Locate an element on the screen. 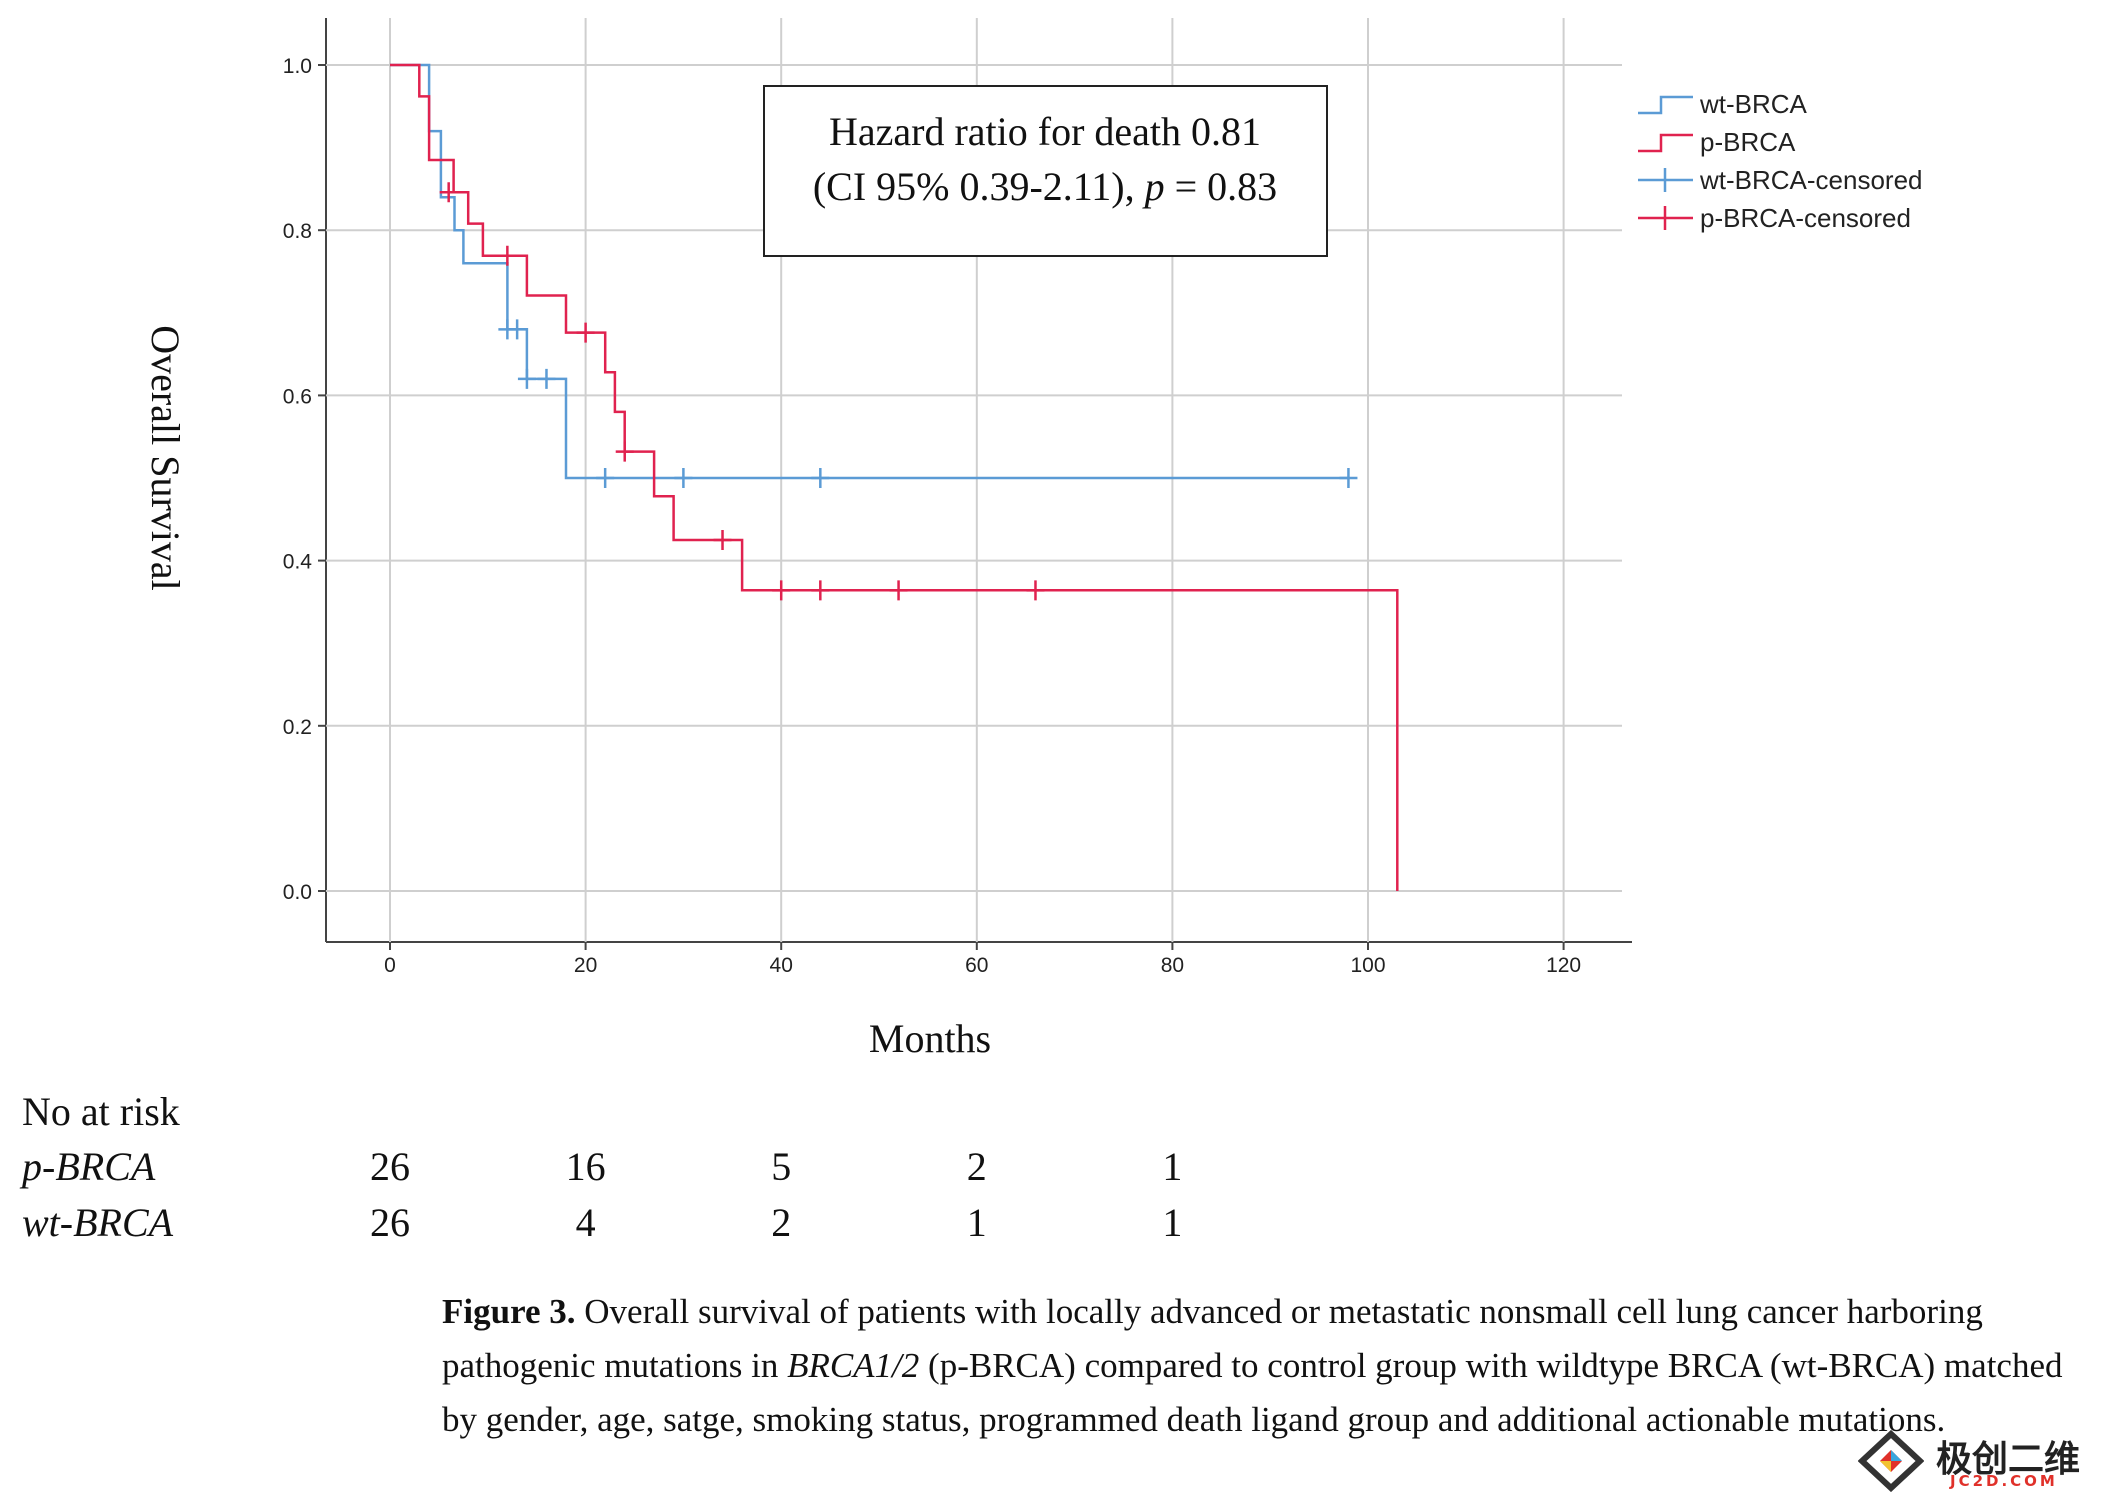 Image resolution: width=2101 pixels, height=1494 pixels. x-tick-label: 80 is located at coordinates (1172, 965).